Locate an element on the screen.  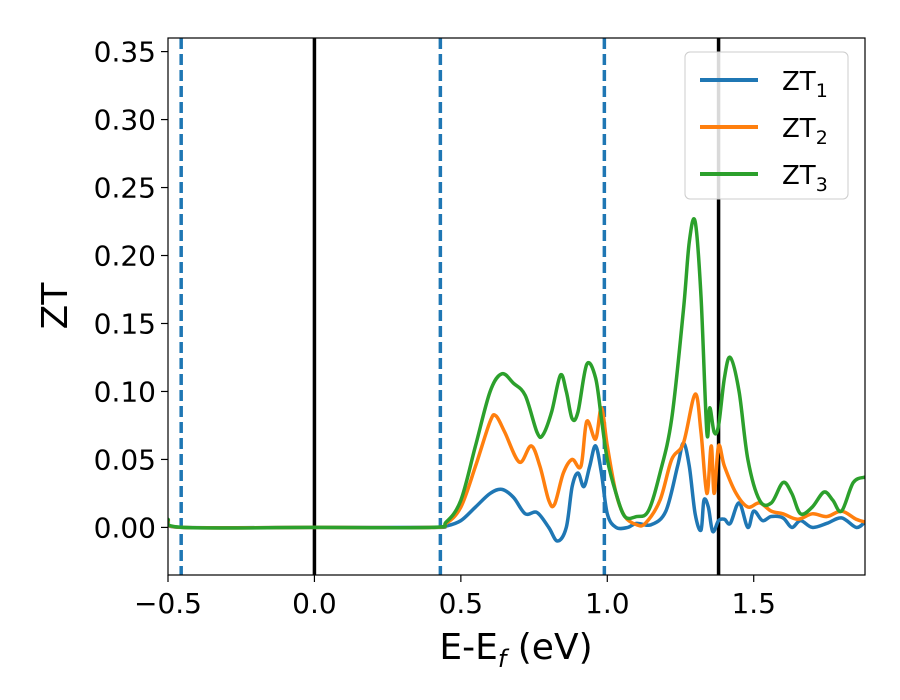
y-tick-label: 0.30 is located at coordinates (125, 120).